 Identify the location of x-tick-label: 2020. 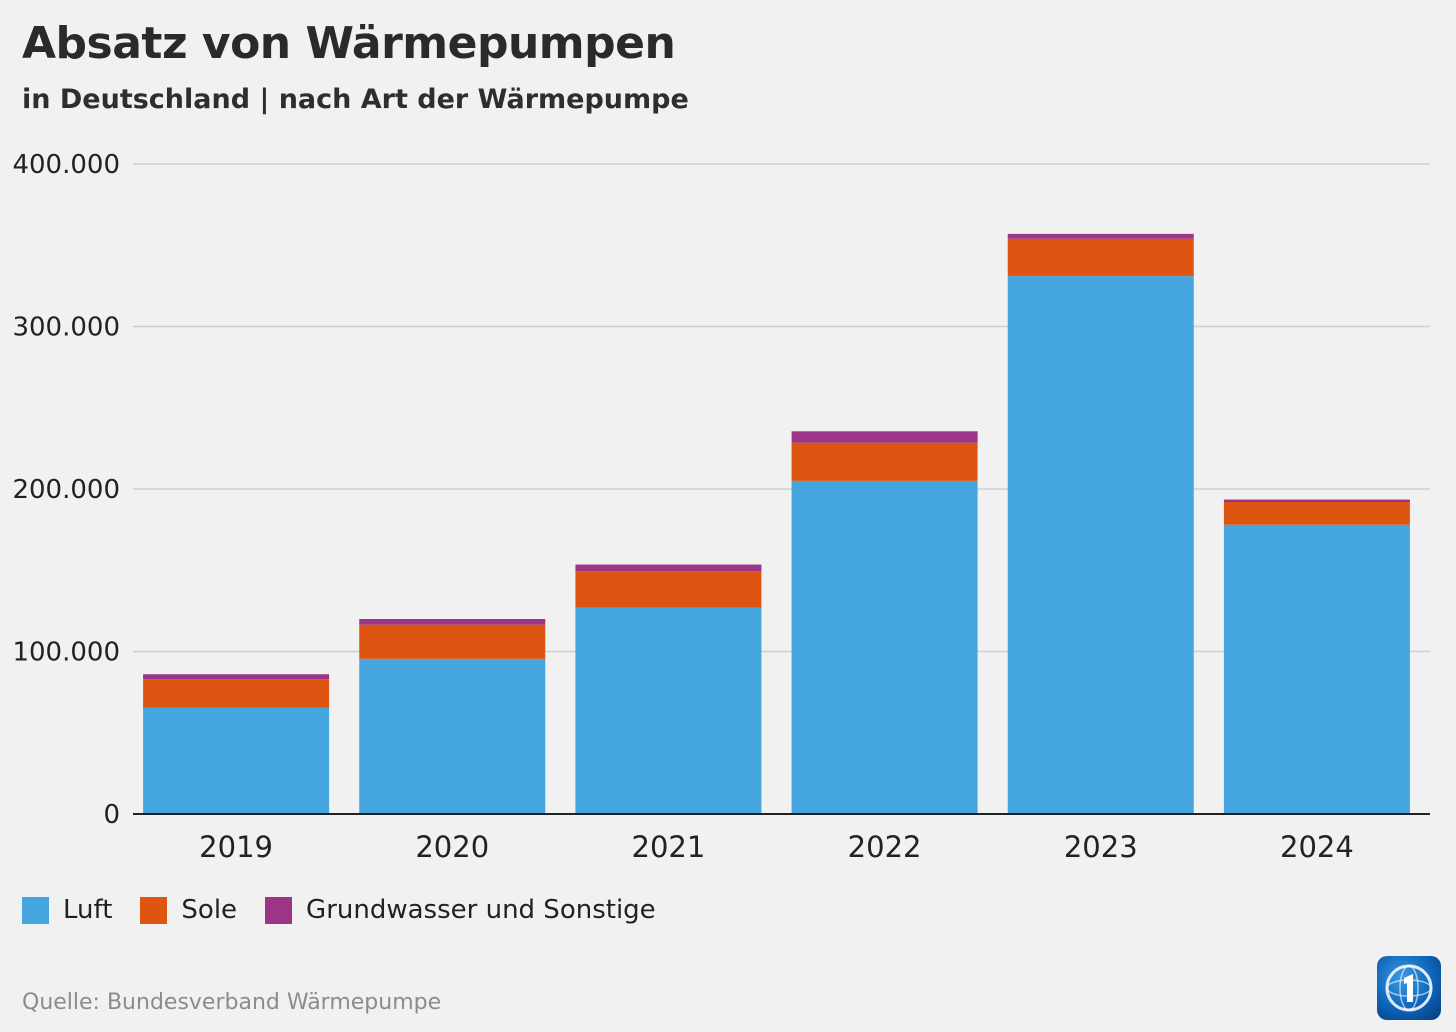
(452, 847).